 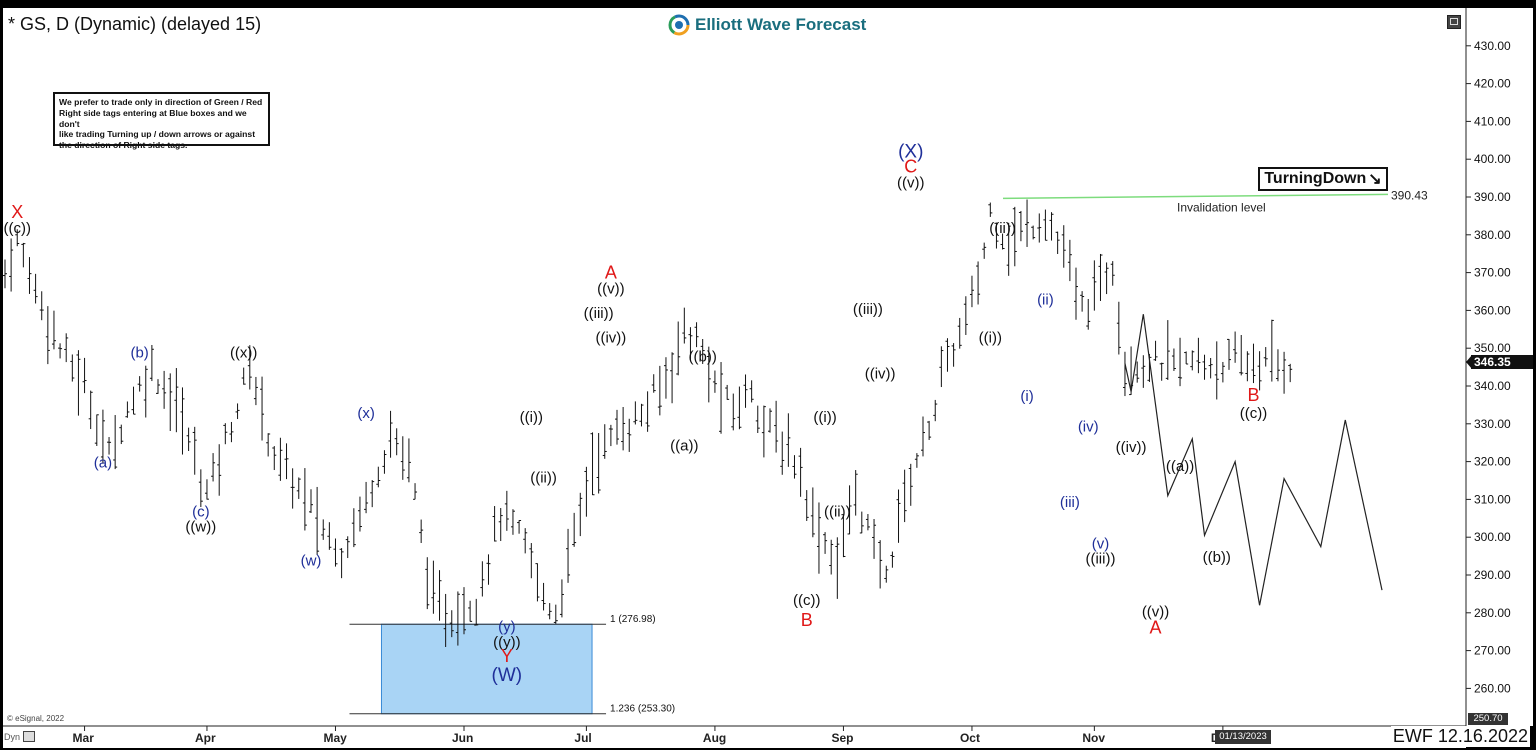 What do you see at coordinates (1454, 22) in the screenshot?
I see `maximize-icon` at bounding box center [1454, 22].